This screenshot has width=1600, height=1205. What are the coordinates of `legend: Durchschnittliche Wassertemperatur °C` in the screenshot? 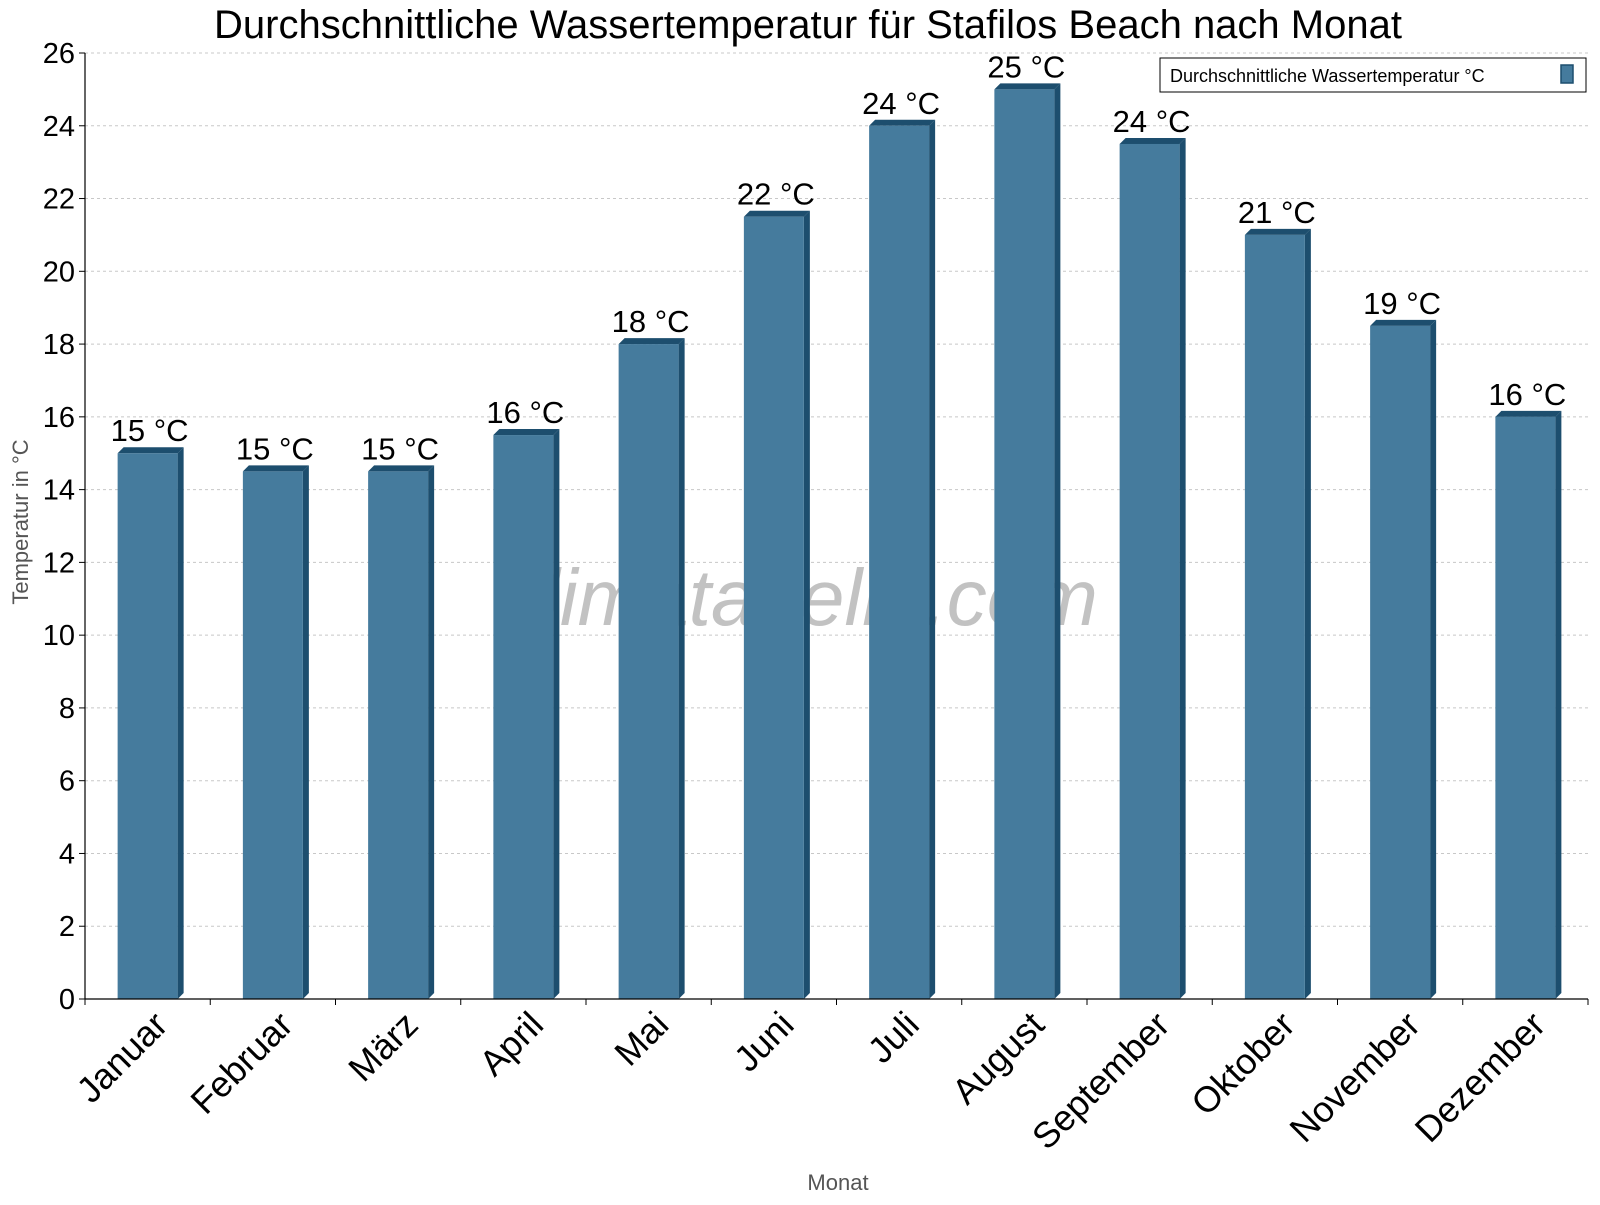 It's located at (1373, 75).